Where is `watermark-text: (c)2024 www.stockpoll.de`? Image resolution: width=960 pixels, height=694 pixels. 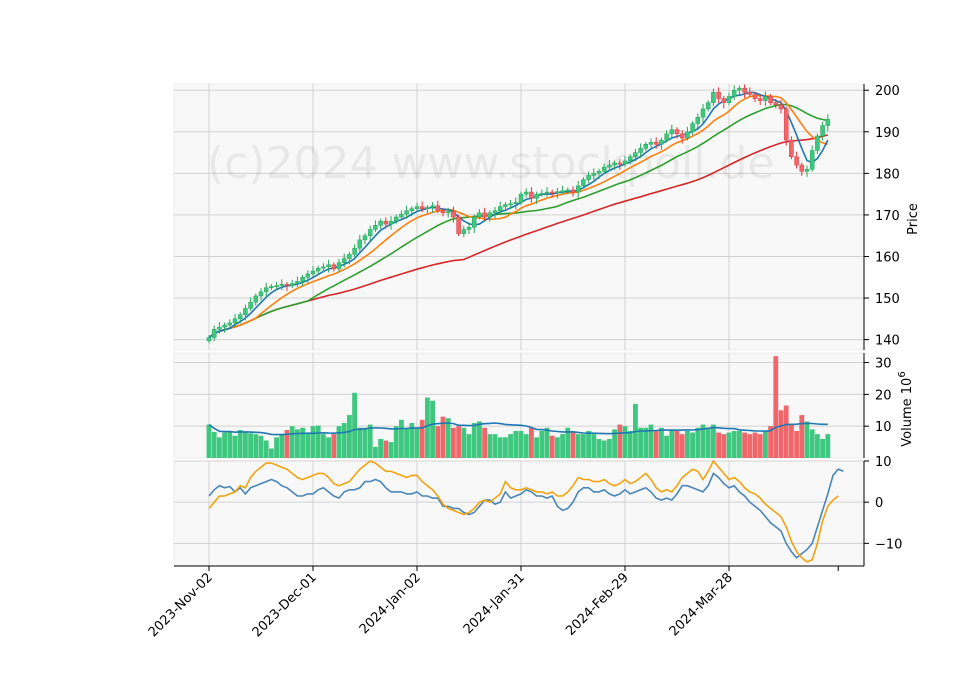 watermark-text: (c)2024 www.stockpoll.de is located at coordinates (490, 163).